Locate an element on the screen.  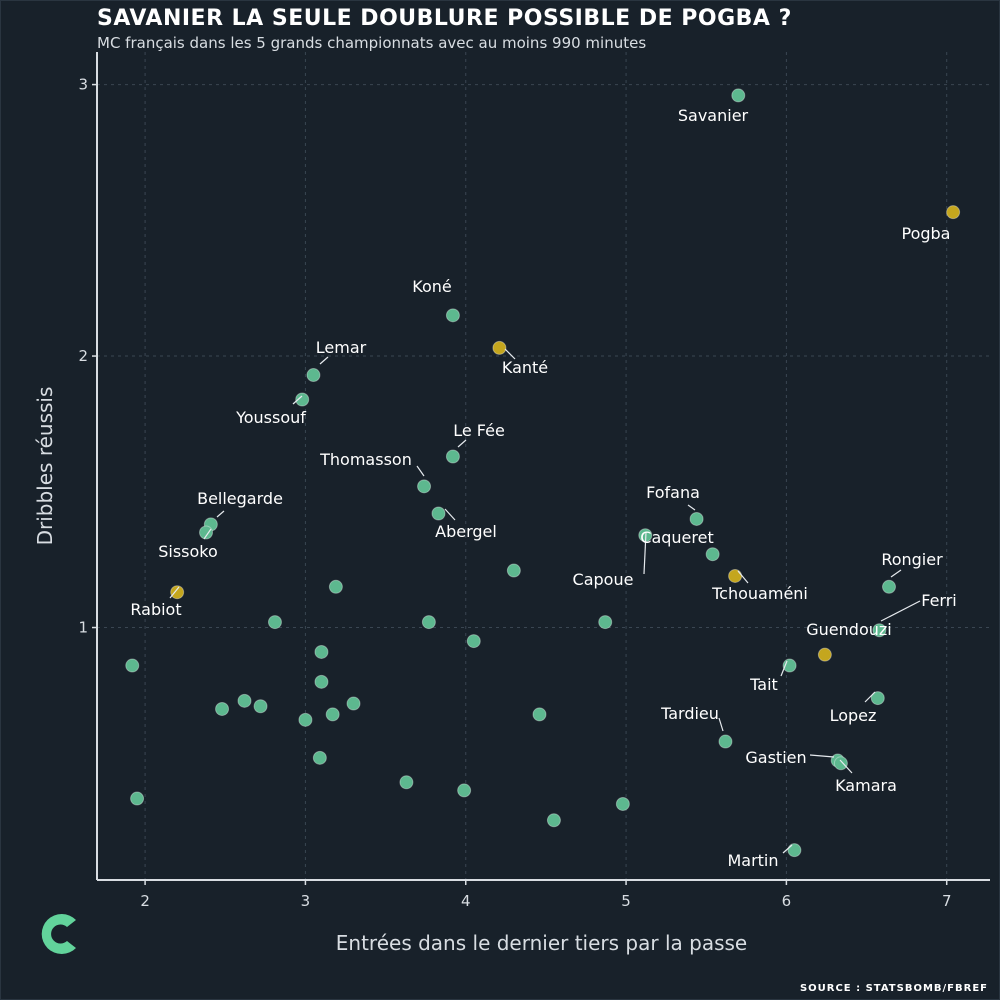
point-martin is located at coordinates (794, 850).